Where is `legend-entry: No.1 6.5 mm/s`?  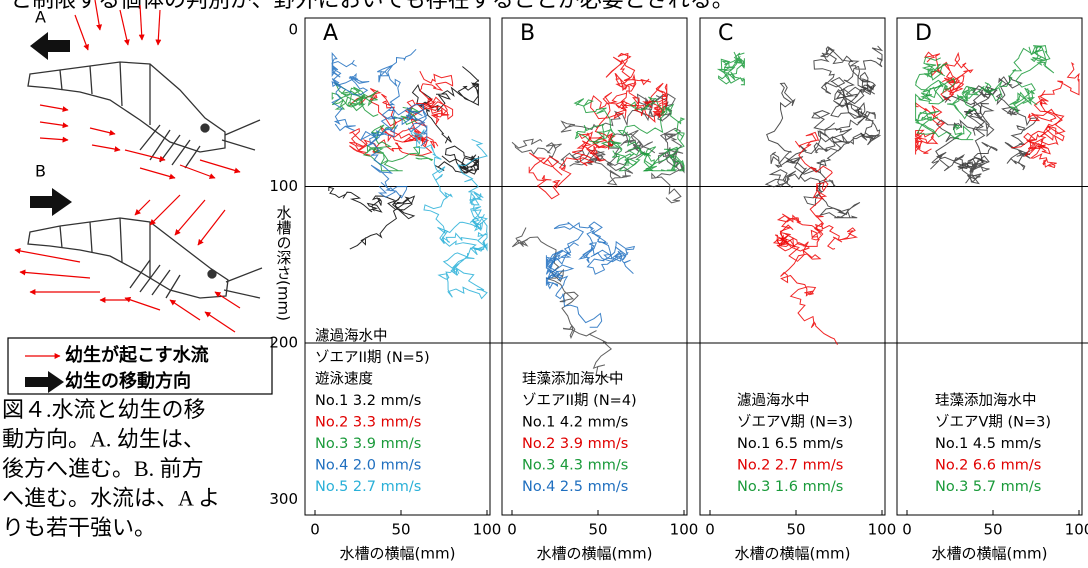 legend-entry: No.1 6.5 mm/s is located at coordinates (790, 444).